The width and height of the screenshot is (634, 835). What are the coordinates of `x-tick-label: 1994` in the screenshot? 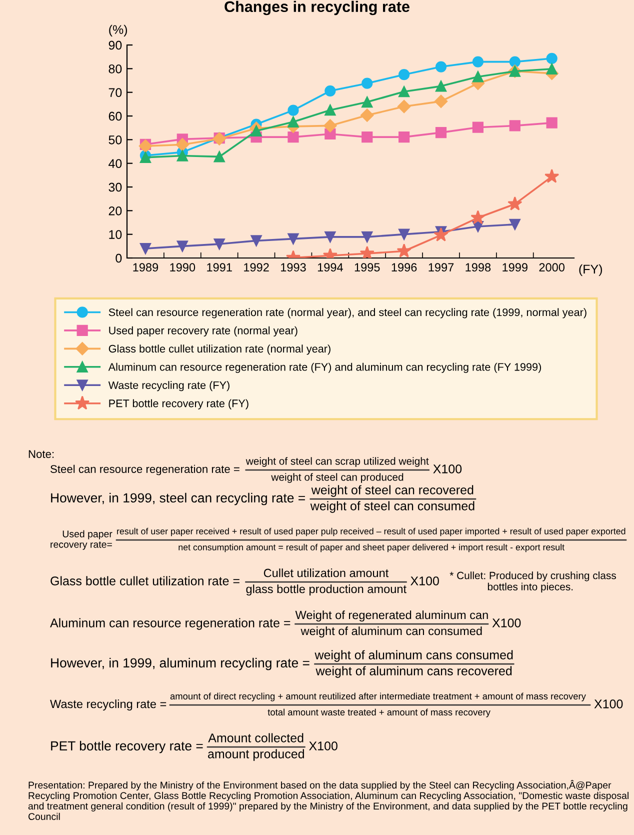 It's located at (330, 267).